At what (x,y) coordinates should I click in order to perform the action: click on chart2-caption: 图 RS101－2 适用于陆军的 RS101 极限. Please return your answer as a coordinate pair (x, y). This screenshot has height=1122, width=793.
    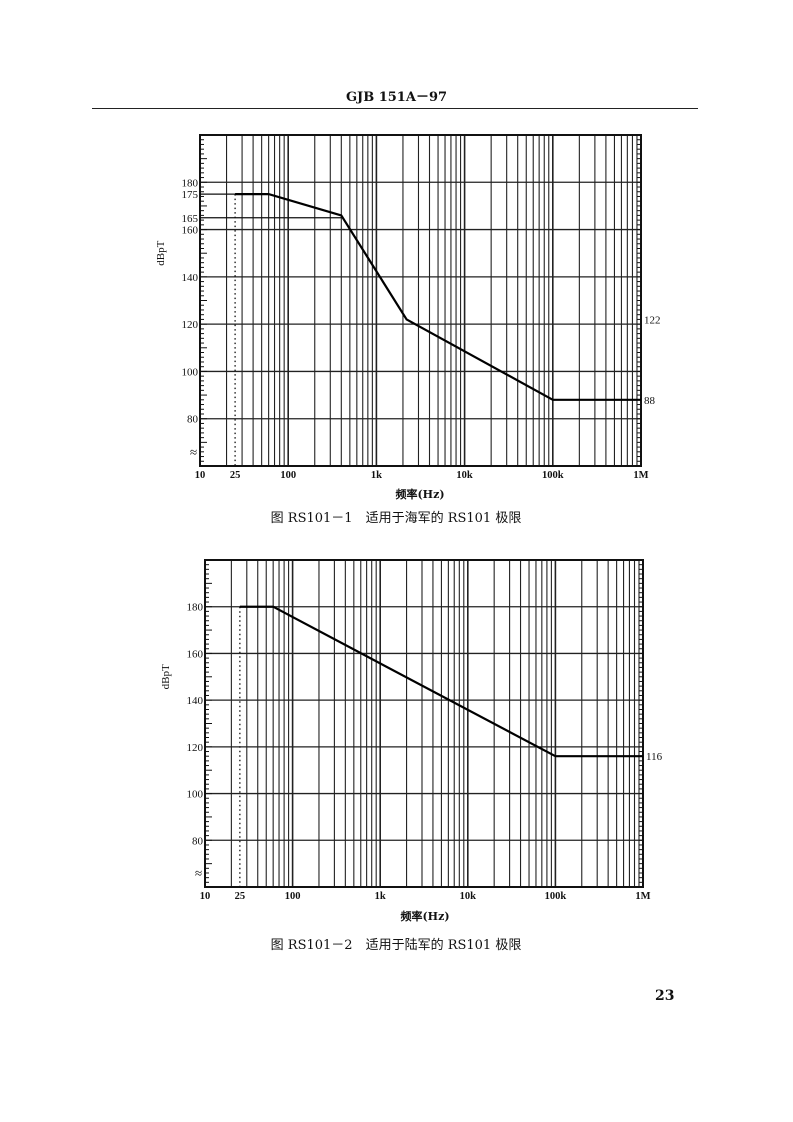
    Looking at the image, I should click on (396, 945).